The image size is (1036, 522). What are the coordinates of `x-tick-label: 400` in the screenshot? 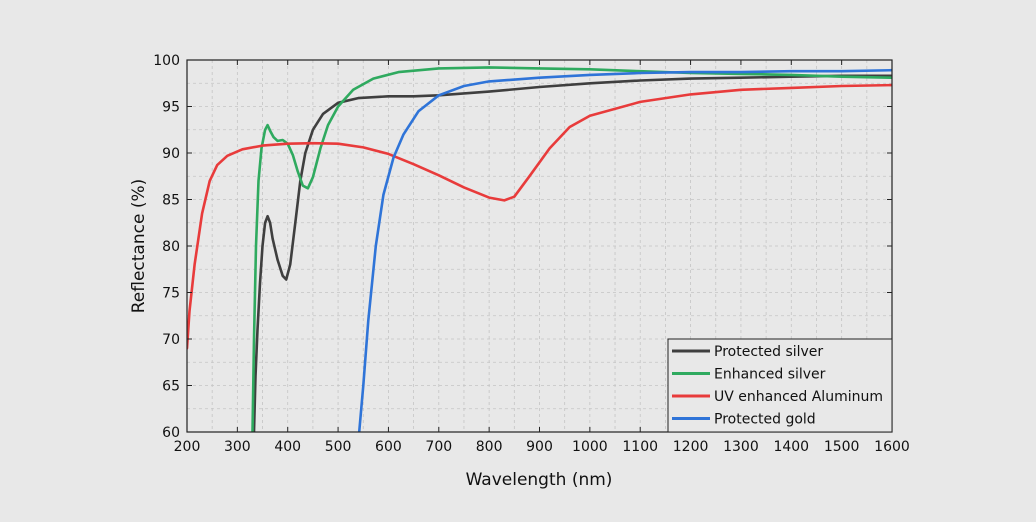 It's located at (287, 447).